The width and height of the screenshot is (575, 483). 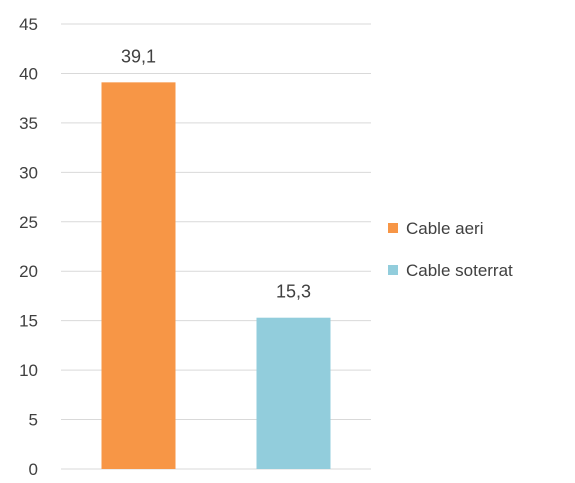 I want to click on legend-label-0: Cable aeri, so click(x=445, y=228).